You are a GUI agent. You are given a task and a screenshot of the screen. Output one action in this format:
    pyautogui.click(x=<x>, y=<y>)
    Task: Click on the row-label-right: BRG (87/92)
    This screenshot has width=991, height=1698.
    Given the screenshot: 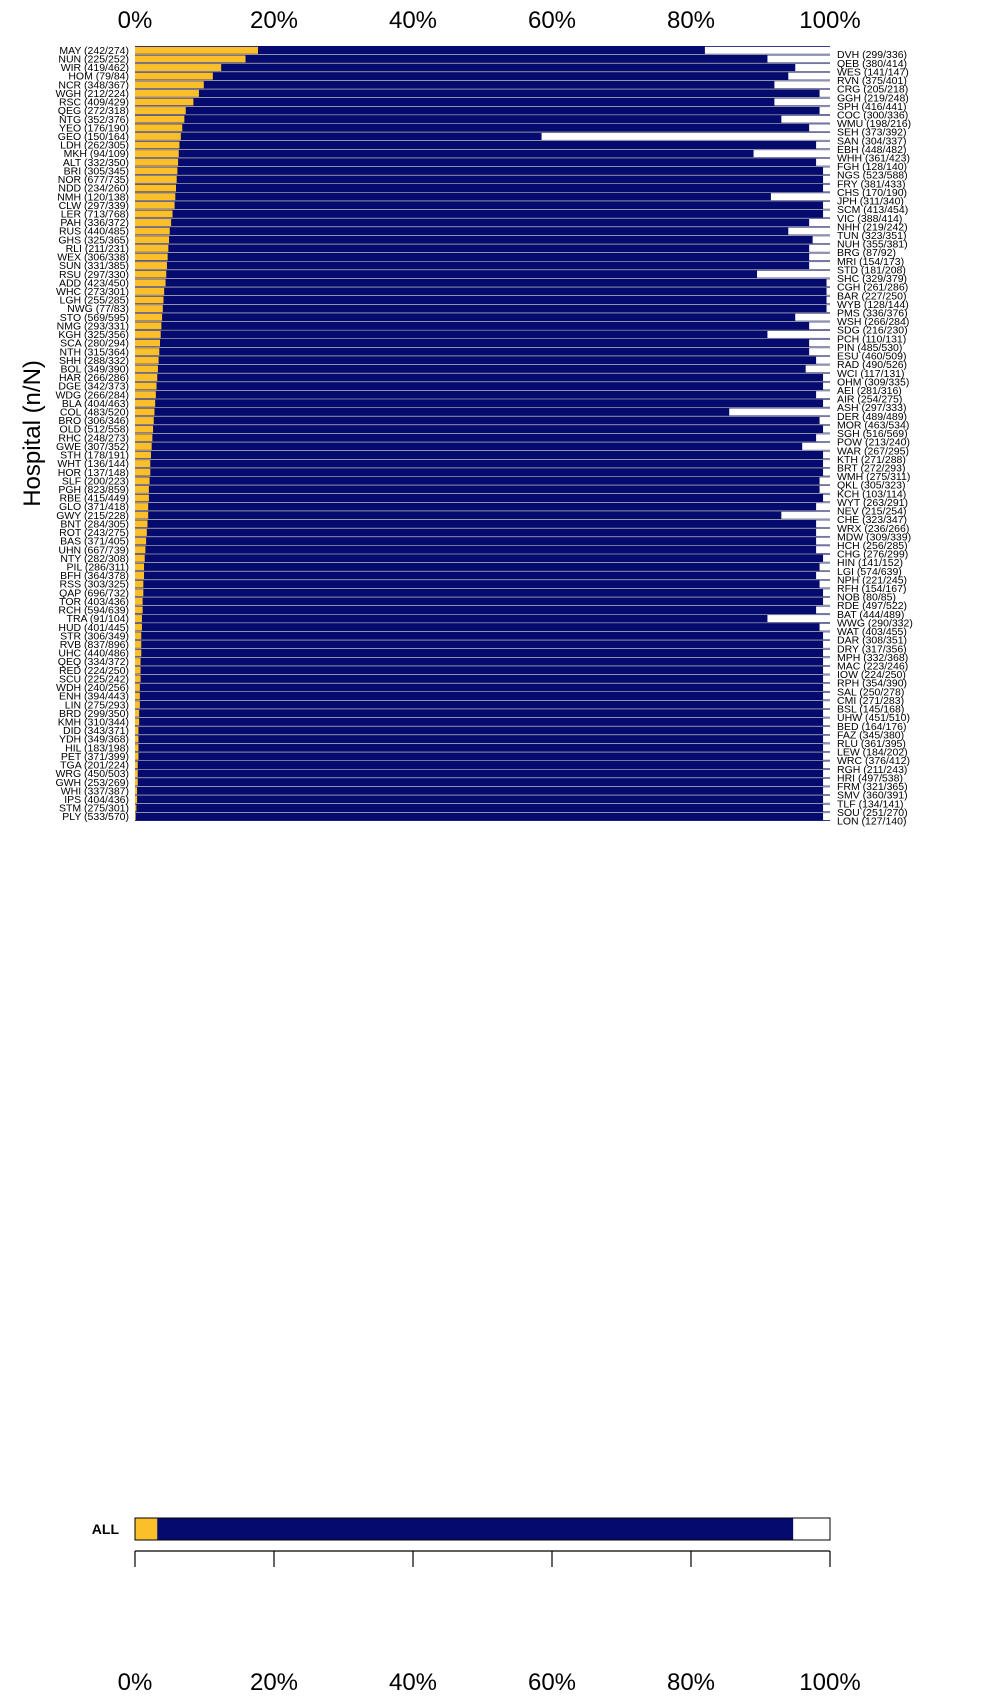 What is the action you would take?
    pyautogui.click(x=866, y=253)
    